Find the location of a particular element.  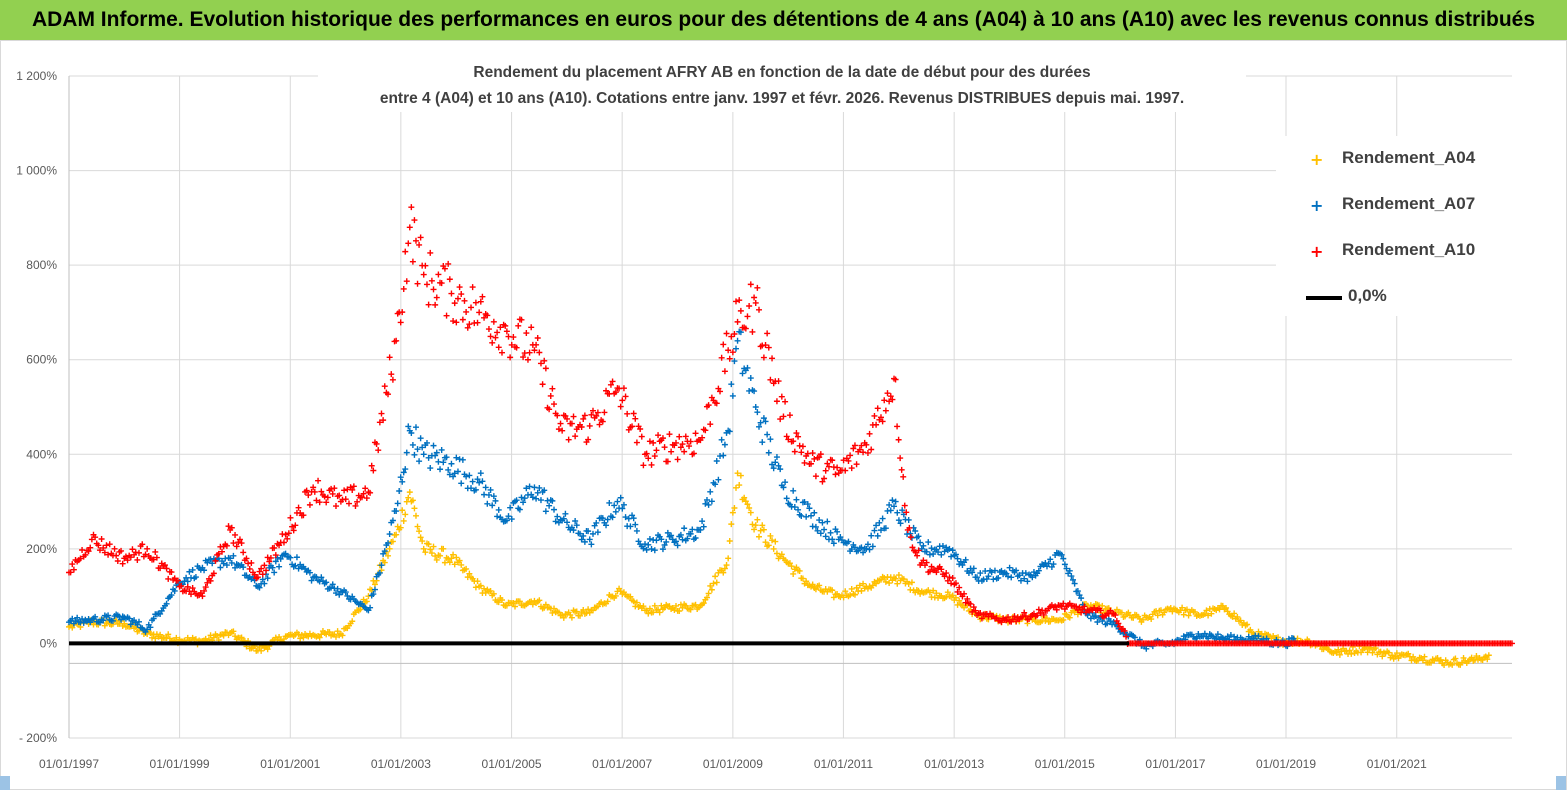

x-tick-label: 01/01/2021 is located at coordinates (1397, 764).